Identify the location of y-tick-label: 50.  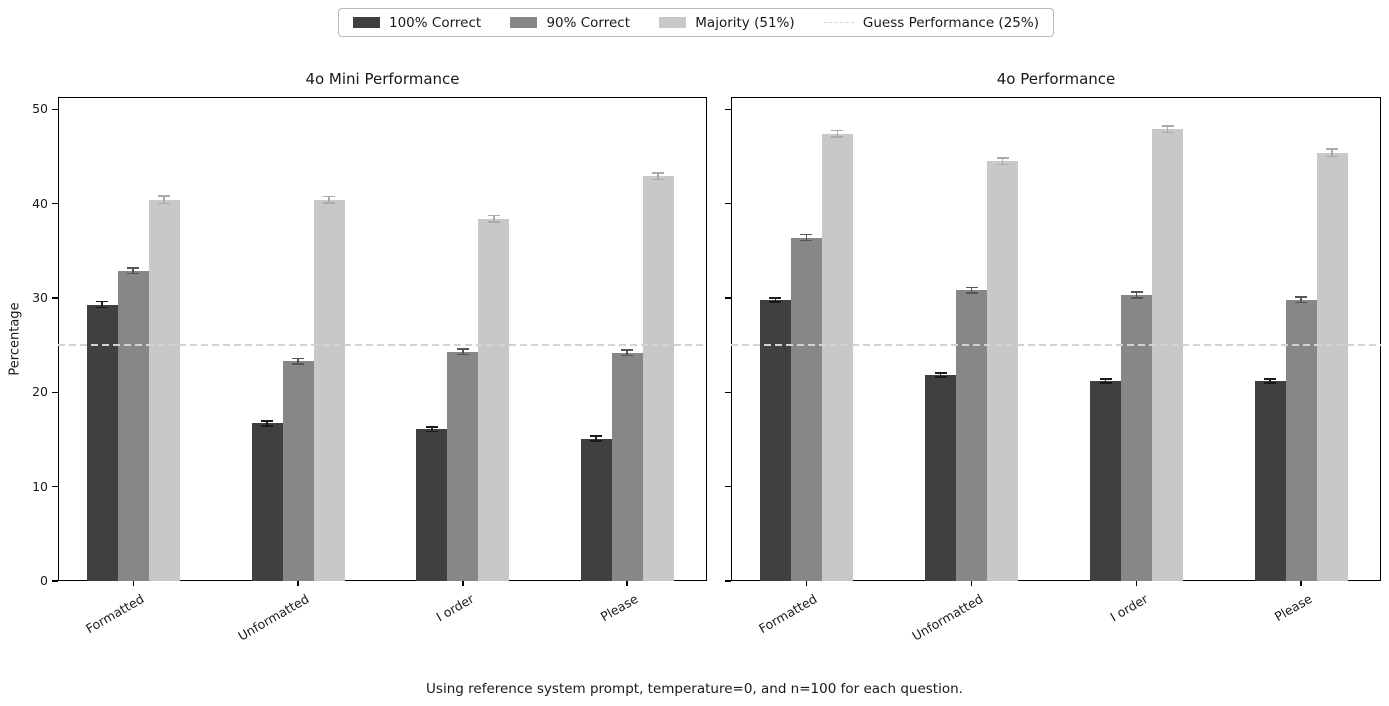
(40, 109).